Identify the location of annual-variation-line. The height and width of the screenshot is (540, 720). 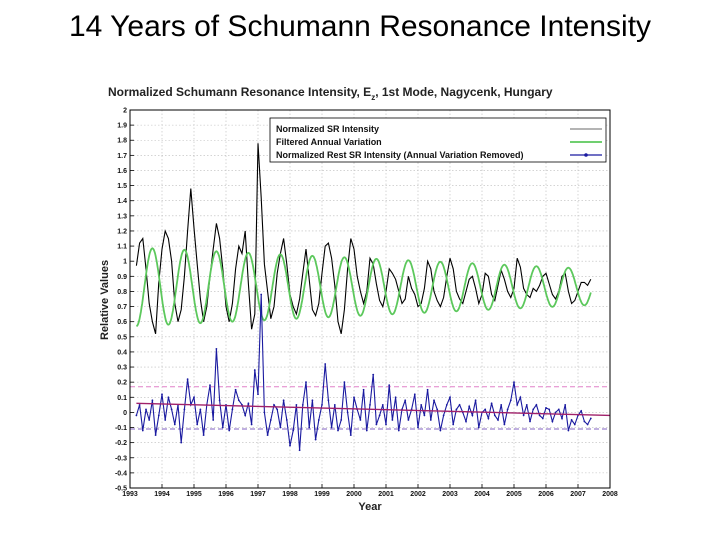
(363, 287).